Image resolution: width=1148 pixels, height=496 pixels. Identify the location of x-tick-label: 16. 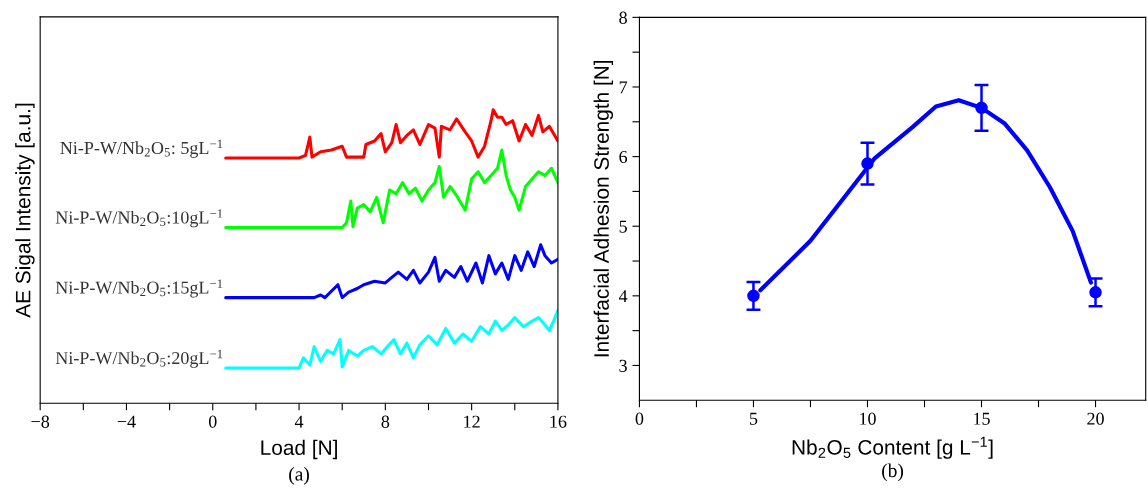
(558, 421).